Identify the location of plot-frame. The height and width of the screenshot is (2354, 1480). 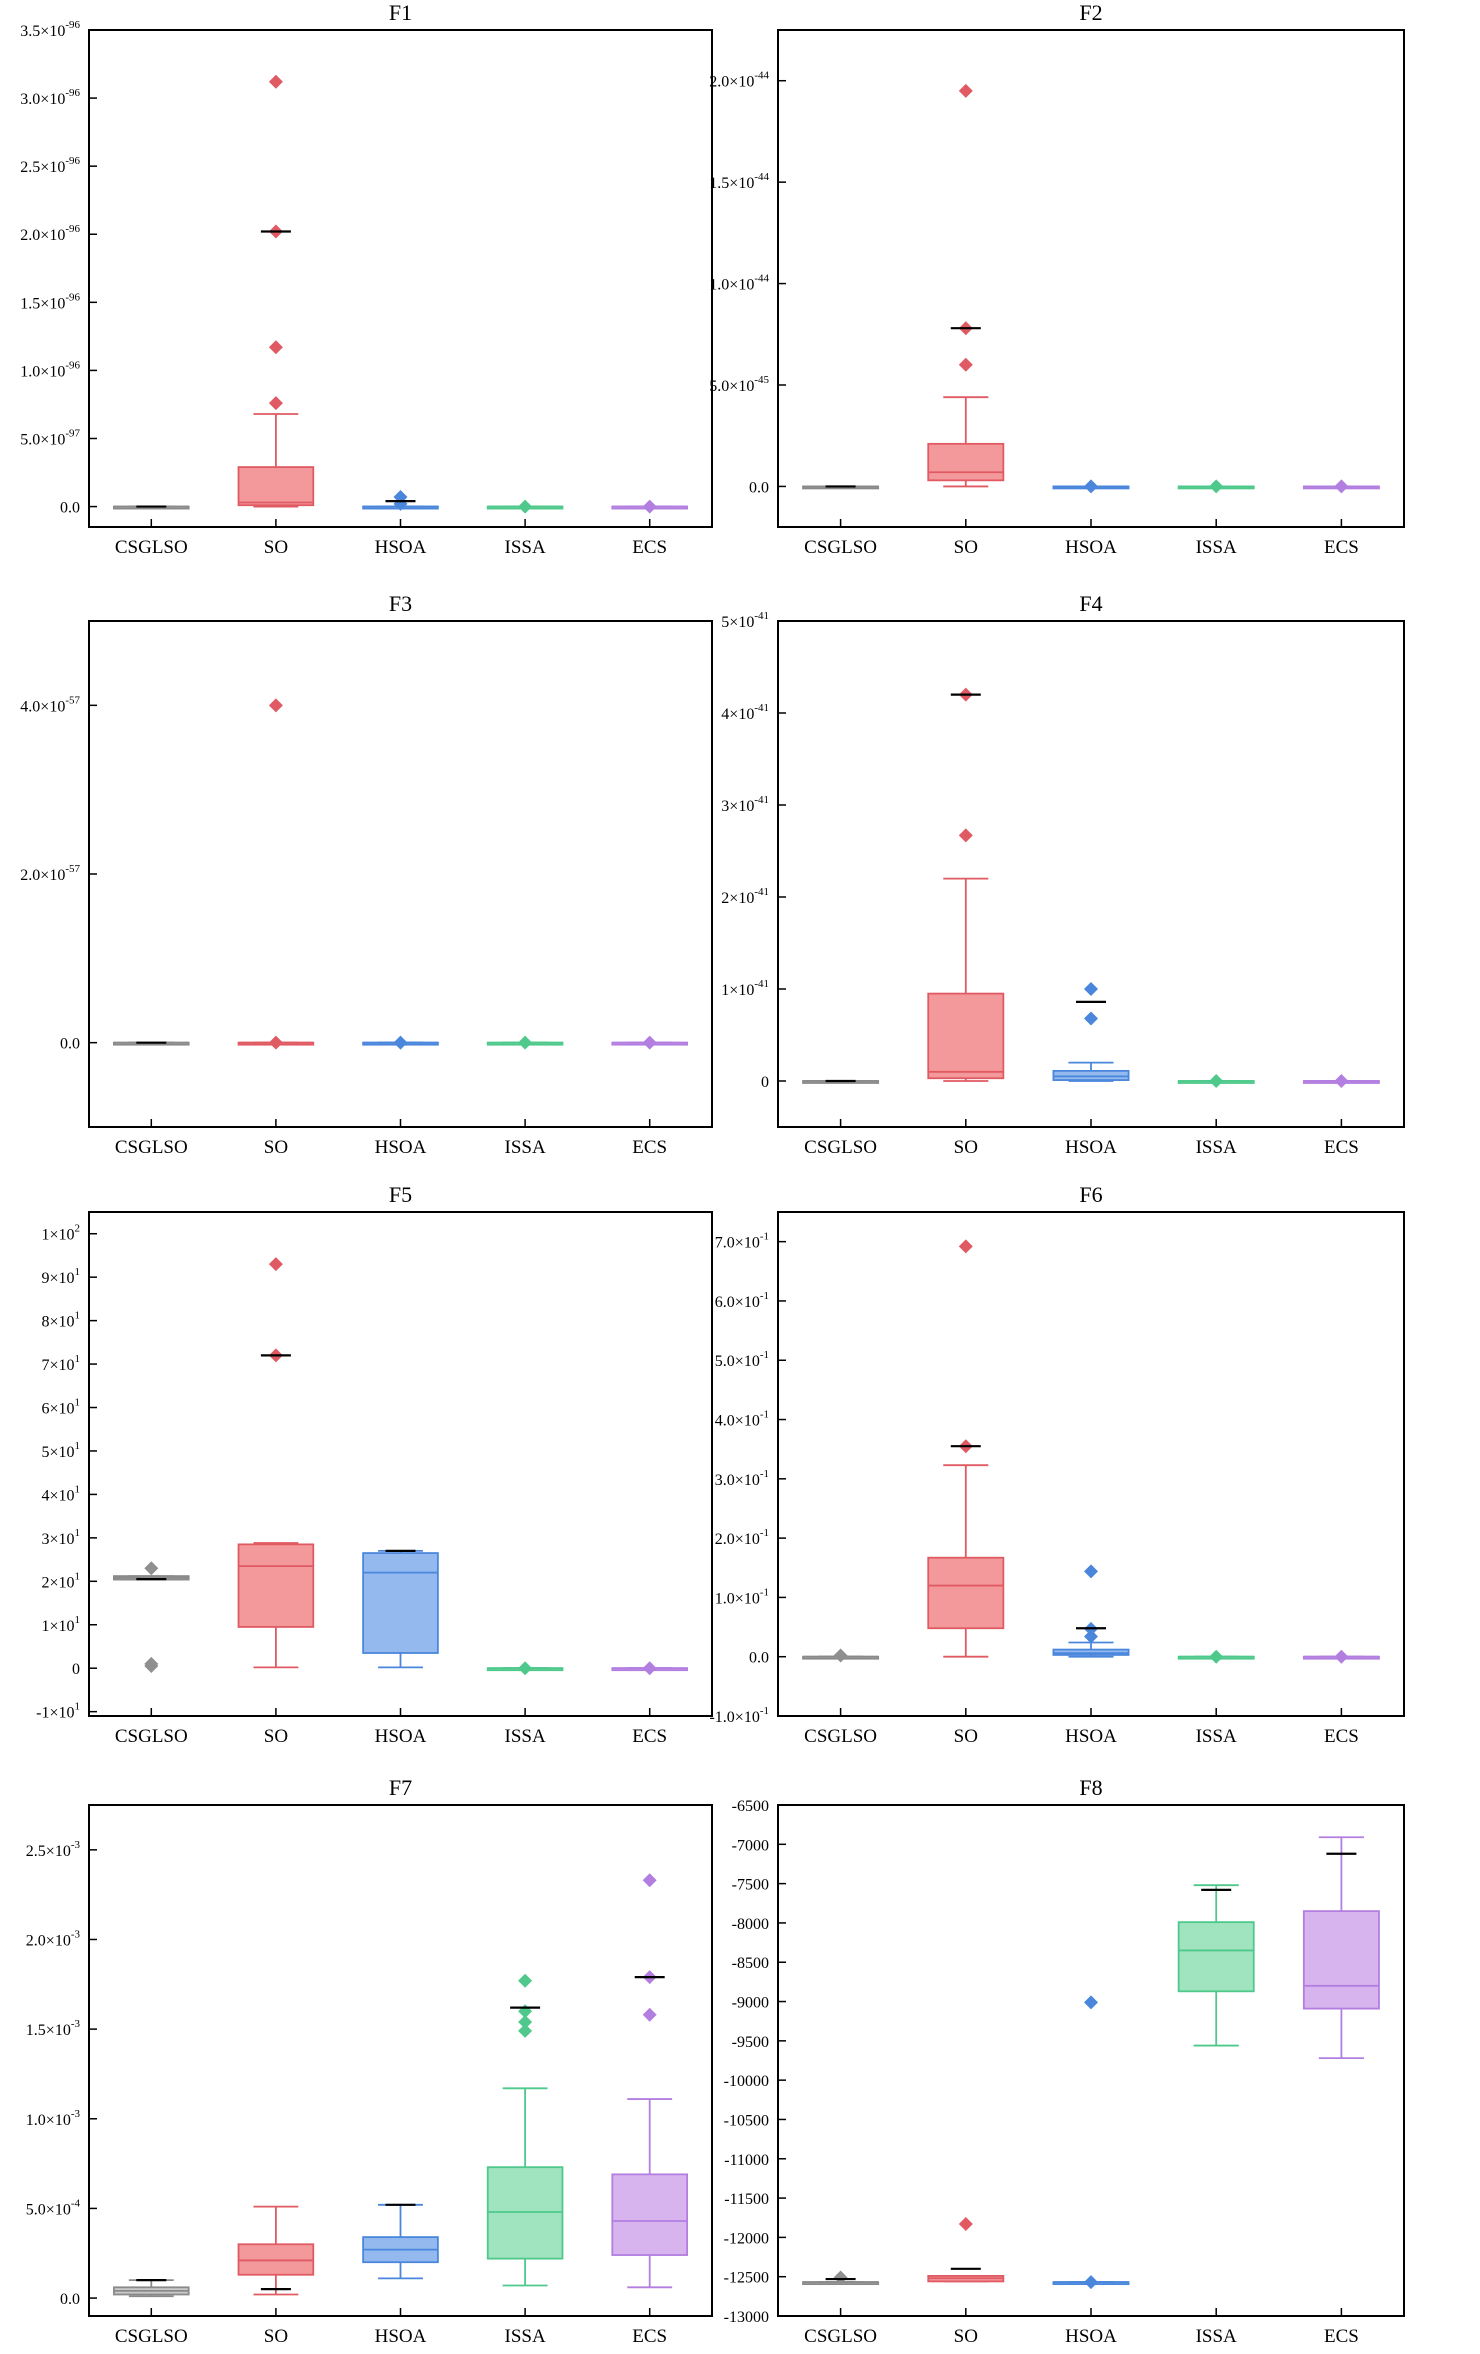
(400, 278).